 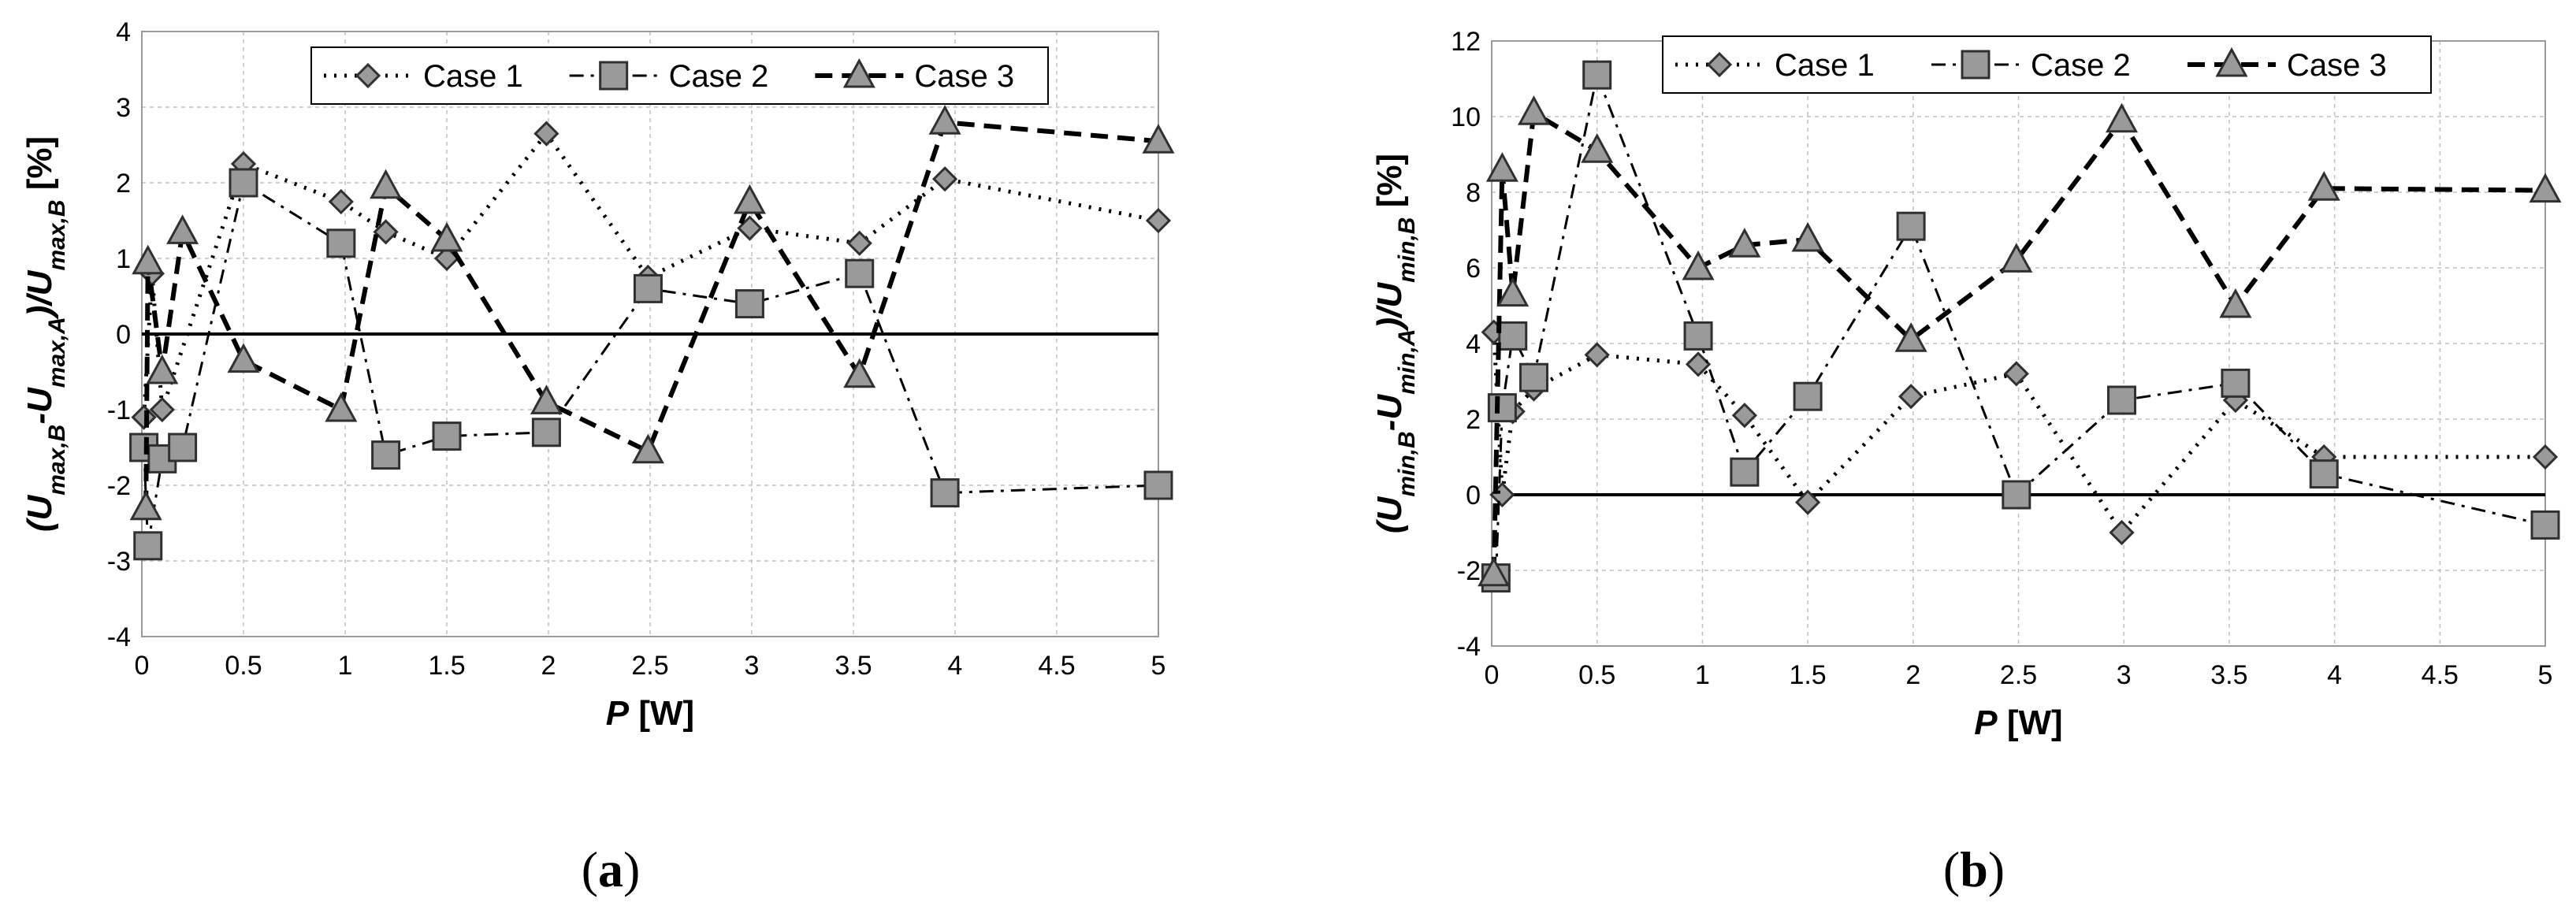 What do you see at coordinates (631, 869) in the screenshot?
I see `panel-caption-close: )` at bounding box center [631, 869].